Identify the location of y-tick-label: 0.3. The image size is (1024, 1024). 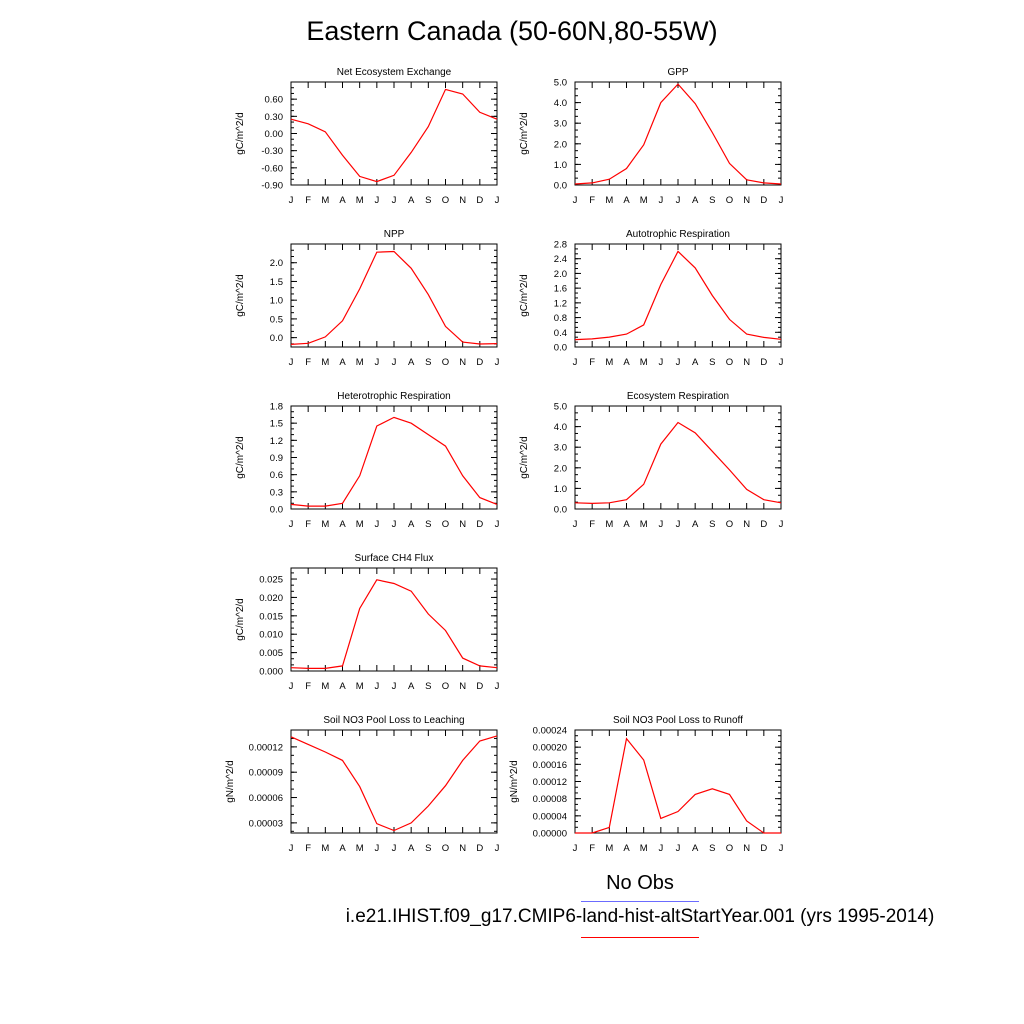
(276, 492).